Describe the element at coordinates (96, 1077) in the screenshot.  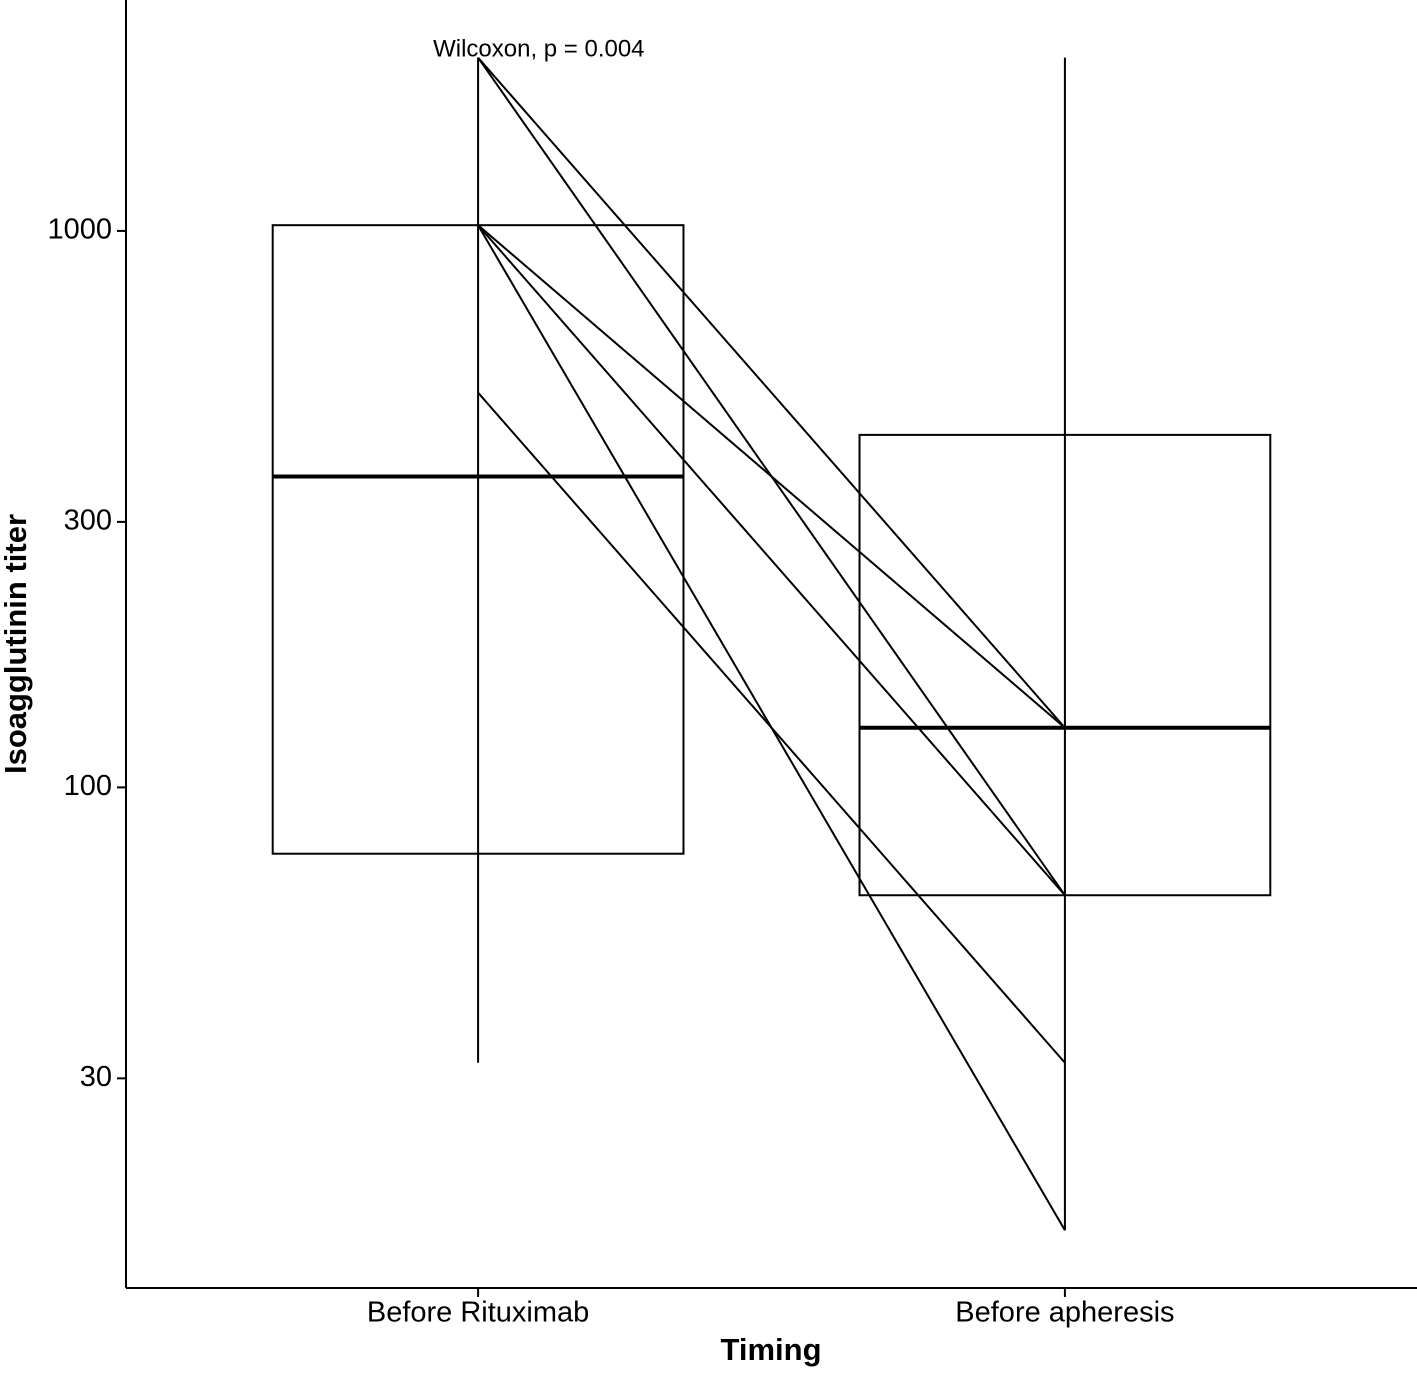
I see `y-tick-label: 30` at that location.